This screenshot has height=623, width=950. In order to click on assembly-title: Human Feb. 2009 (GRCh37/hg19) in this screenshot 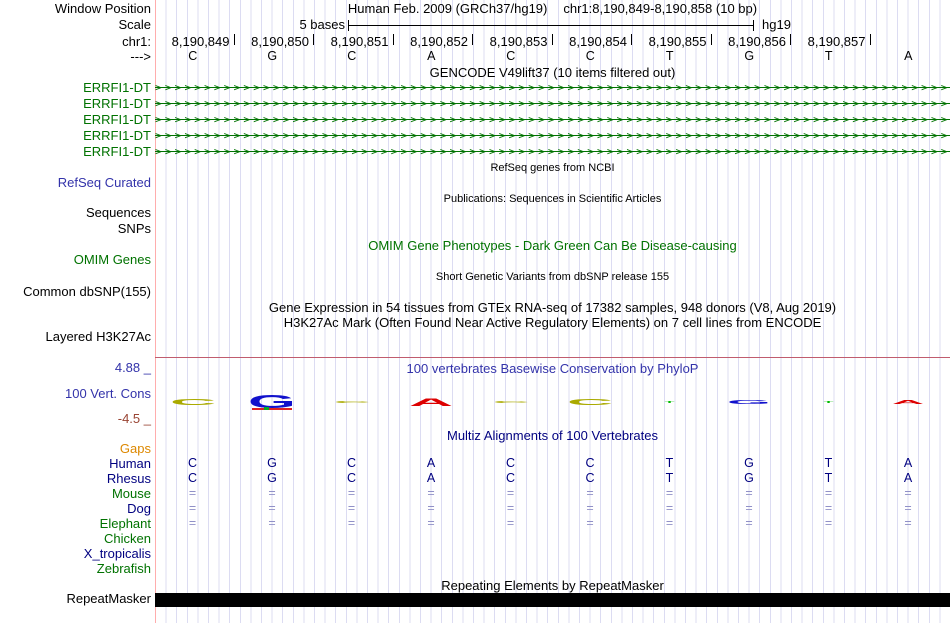, I will do `click(447, 8)`.